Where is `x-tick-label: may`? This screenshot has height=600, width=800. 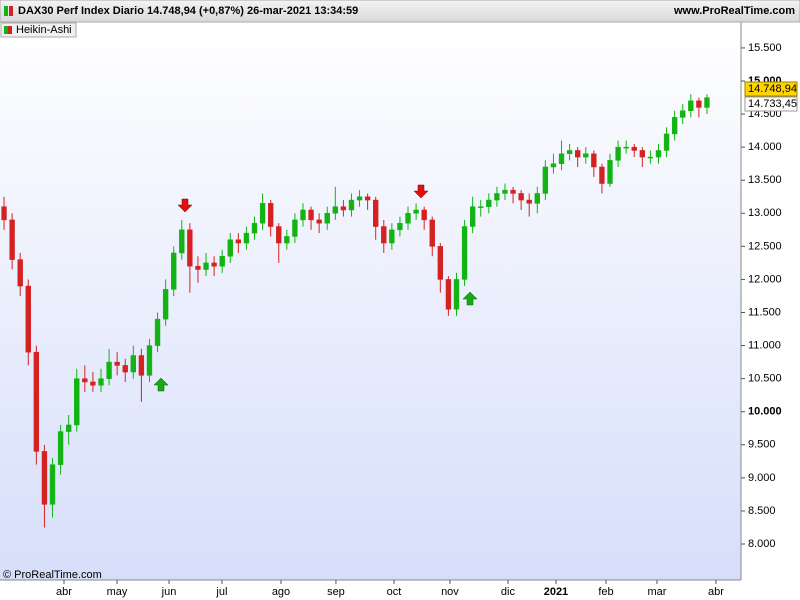 x-tick-label: may is located at coordinates (117, 592).